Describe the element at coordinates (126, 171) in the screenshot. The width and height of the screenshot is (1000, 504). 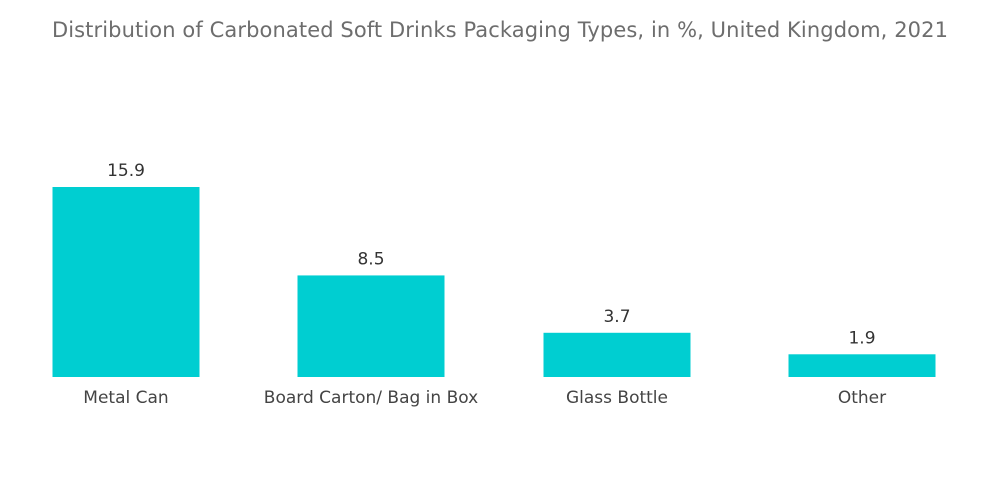
I see `value-label-0: 15.9` at that location.